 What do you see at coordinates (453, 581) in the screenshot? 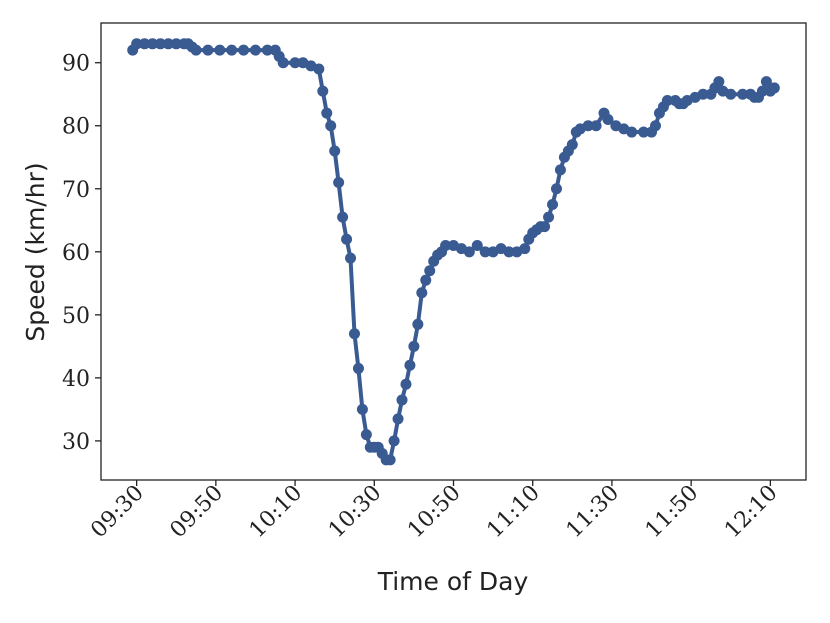
I see `x-axis-label: Time of Day` at bounding box center [453, 581].